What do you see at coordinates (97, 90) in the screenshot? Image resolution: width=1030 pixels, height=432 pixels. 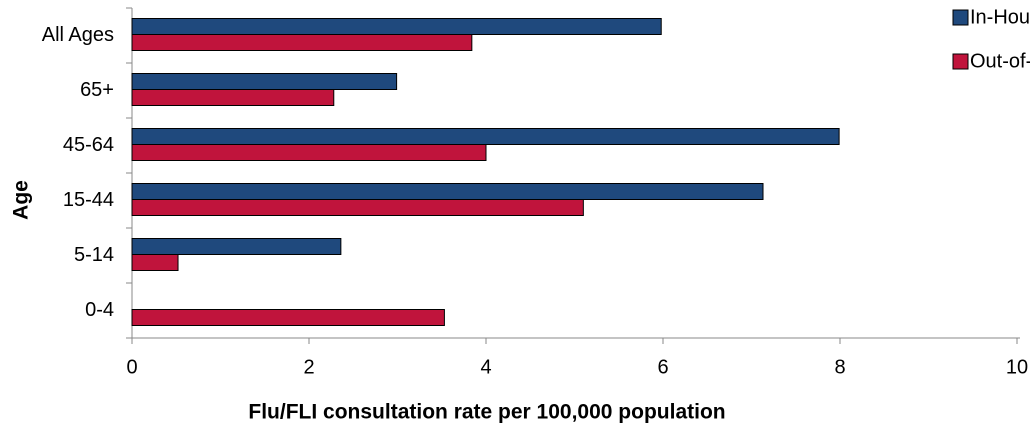 I see `y-tick-label: 65+` at bounding box center [97, 90].